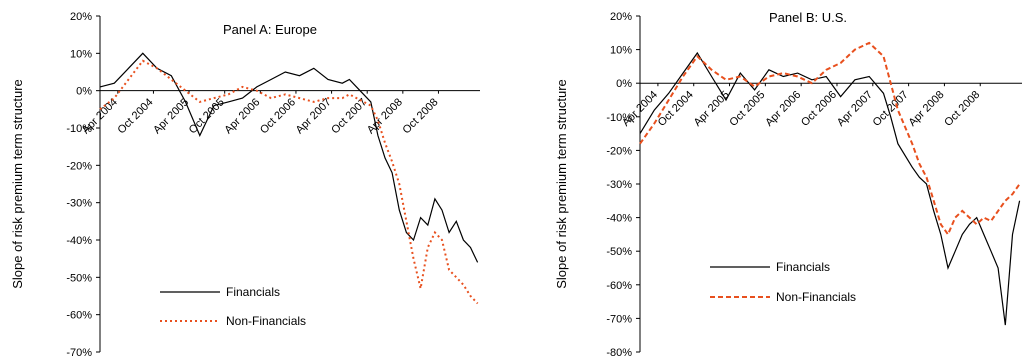 Image resolution: width=1024 pixels, height=356 pixels. Describe the element at coordinates (783, 109) in the screenshot. I see `x-tick-label: Apr 2006` at that location.